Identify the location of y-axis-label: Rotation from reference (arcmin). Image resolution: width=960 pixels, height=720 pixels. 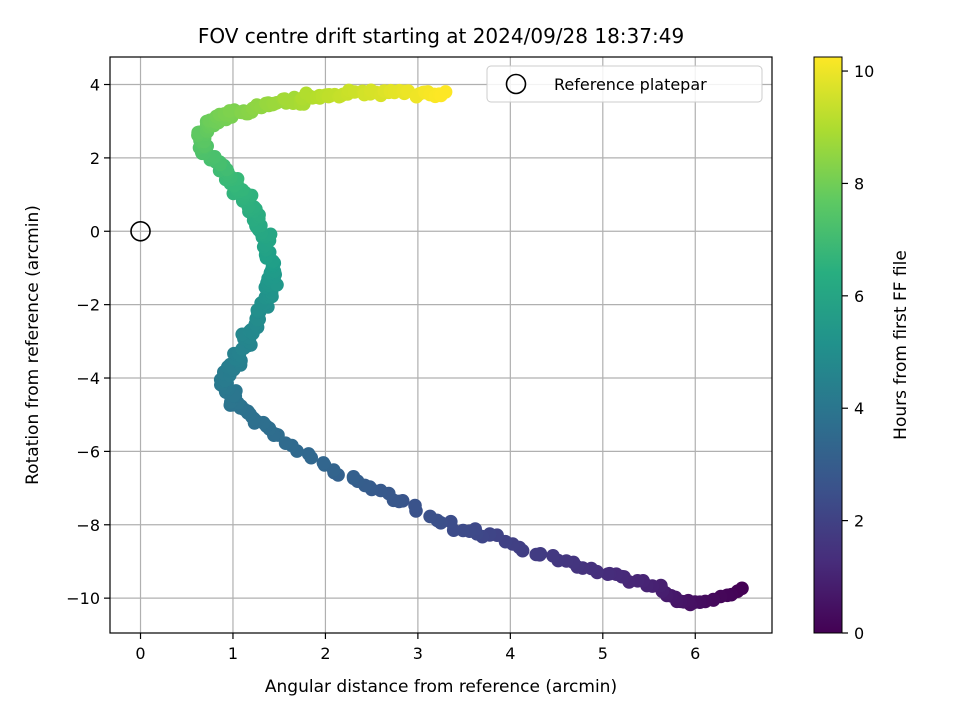
(33, 345).